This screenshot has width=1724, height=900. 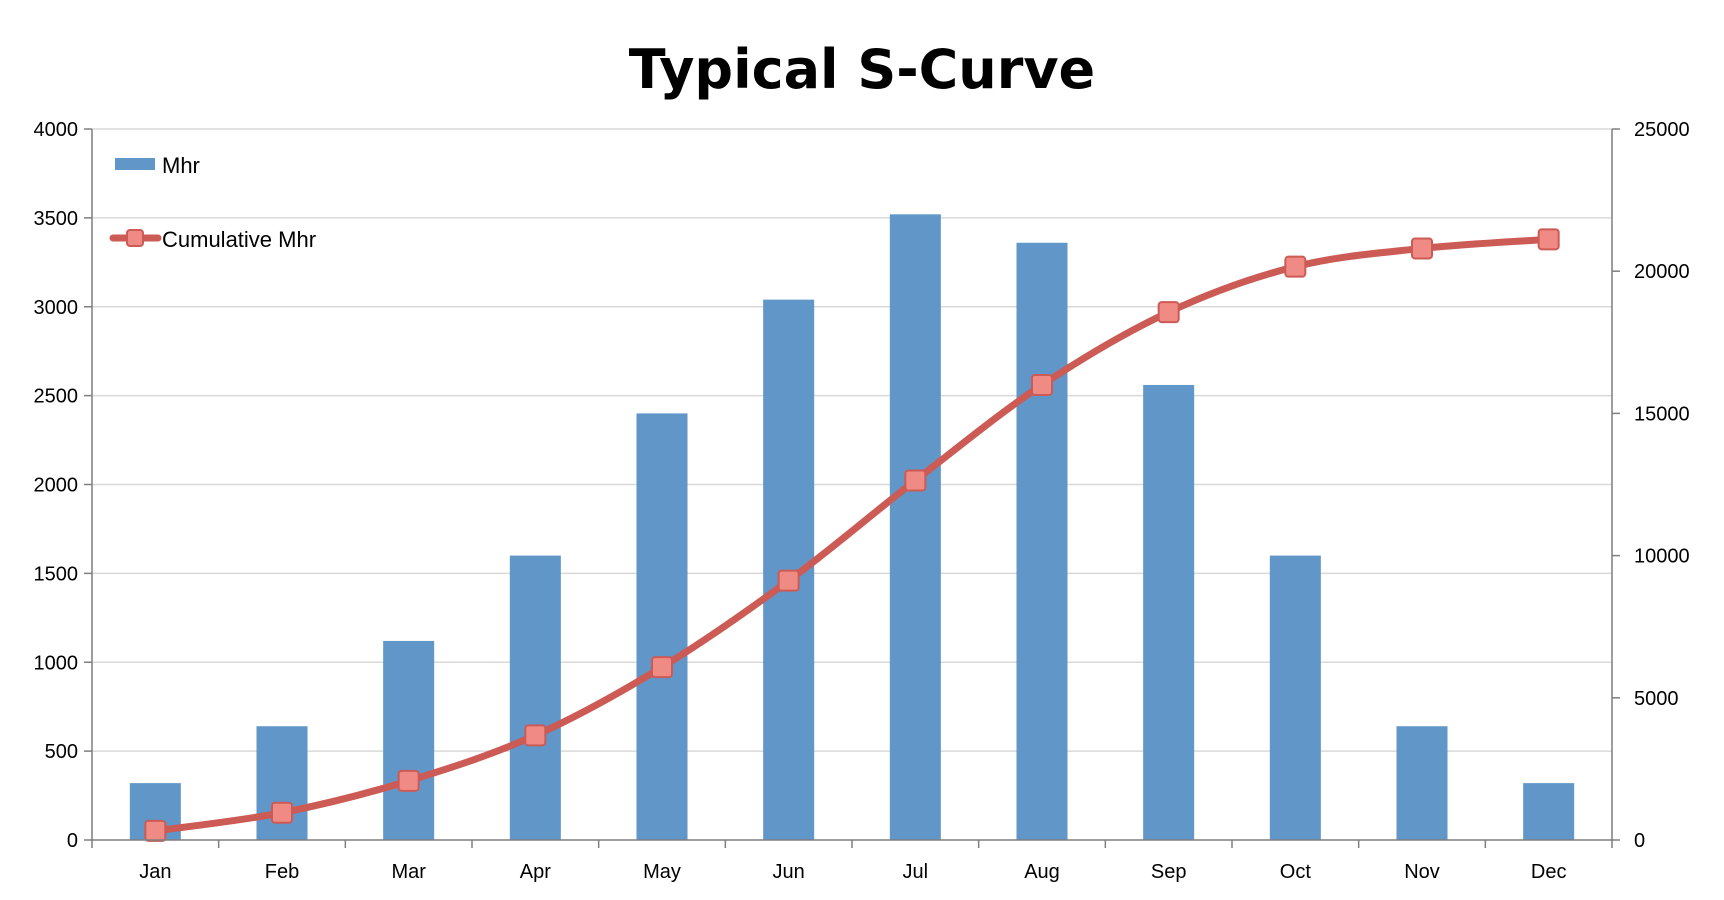 What do you see at coordinates (1662, 272) in the screenshot?
I see `right-axis-tick-label: 20000` at bounding box center [1662, 272].